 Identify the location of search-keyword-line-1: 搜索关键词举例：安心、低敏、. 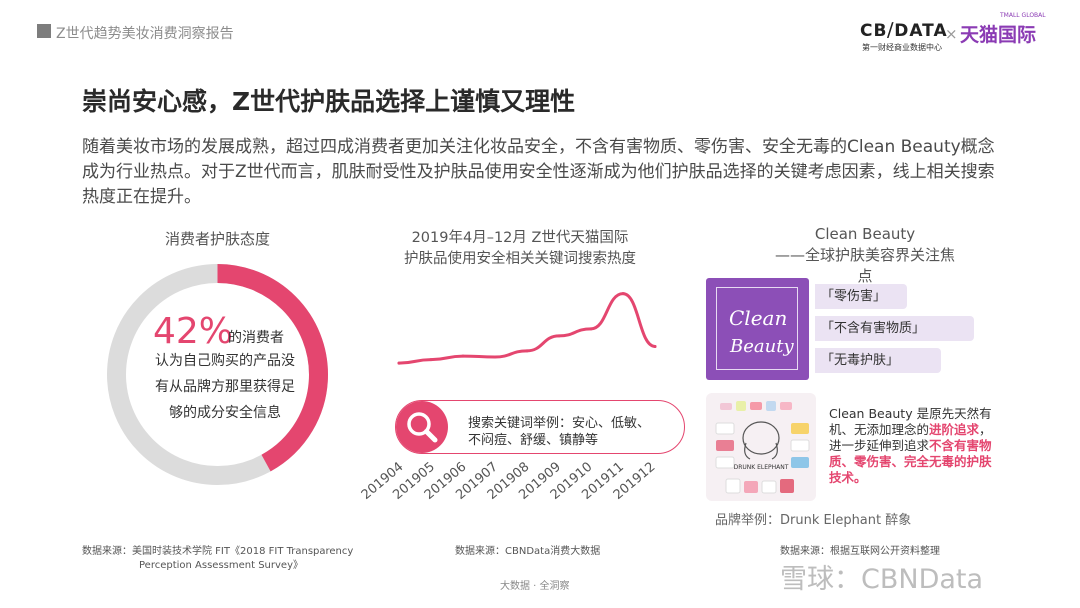
(559, 423).